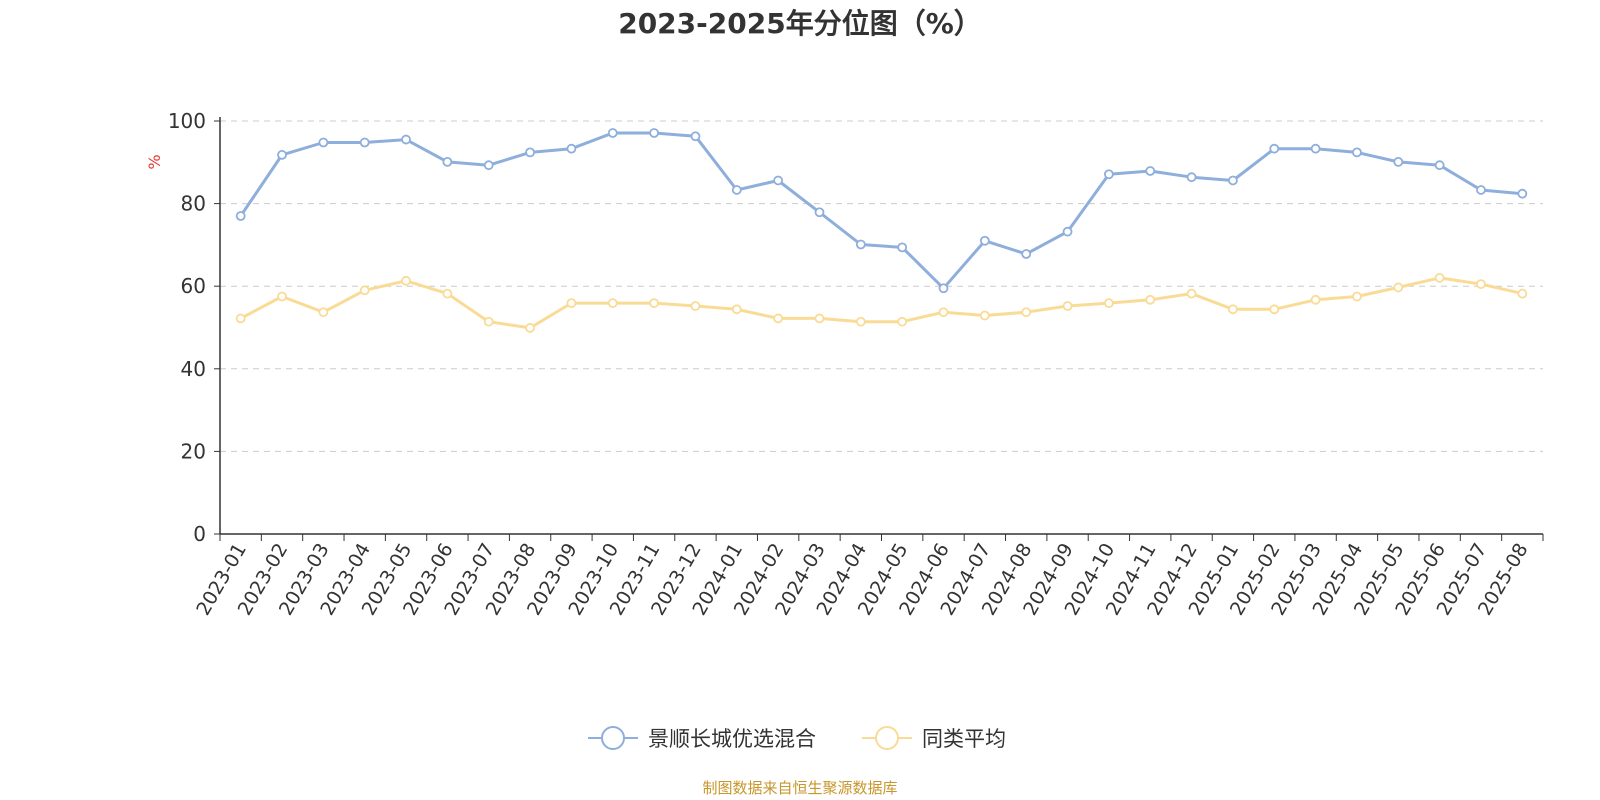 This screenshot has width=1600, height=800. I want to click on y-axis-label: %, so click(154, 161).